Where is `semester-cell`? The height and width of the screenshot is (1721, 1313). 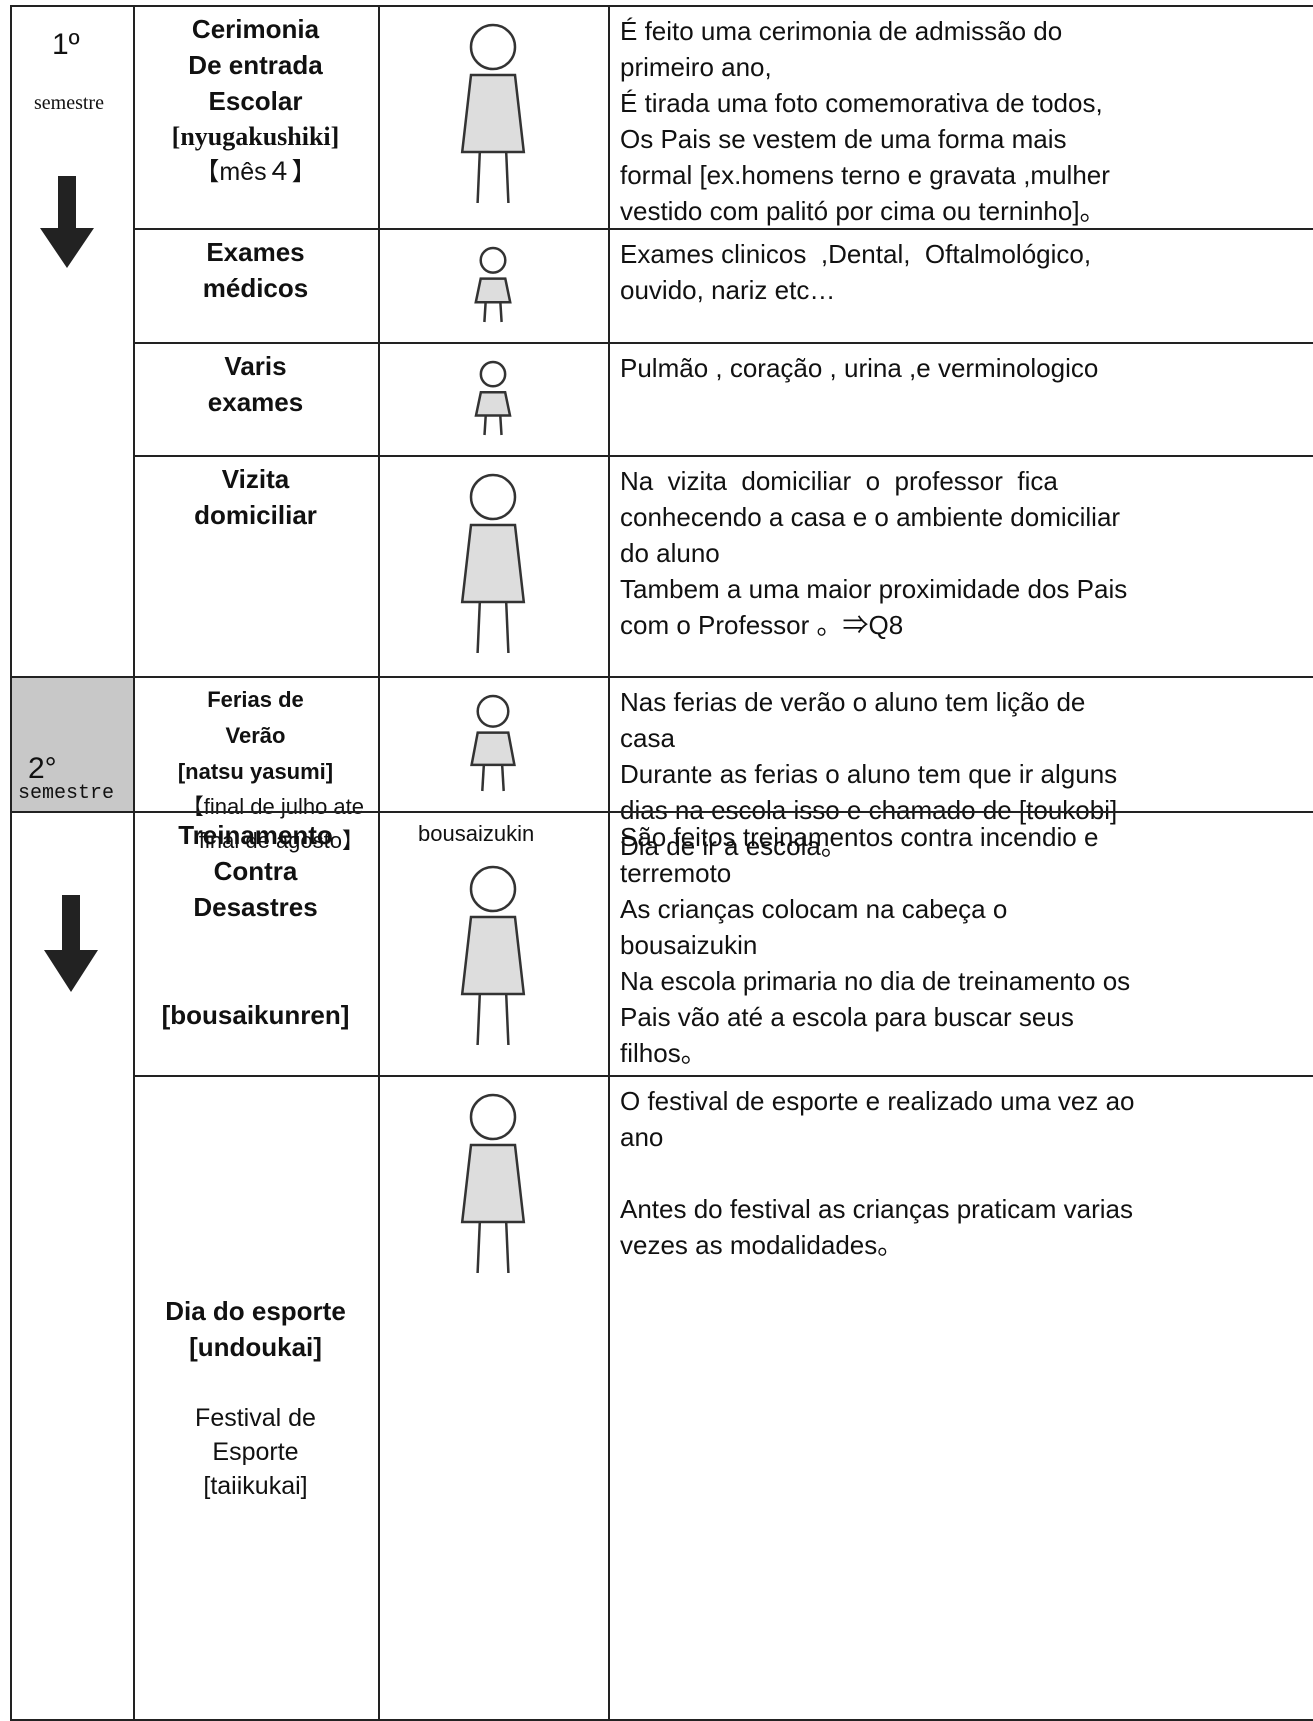 semester-cell is located at coordinates (72, 1266).